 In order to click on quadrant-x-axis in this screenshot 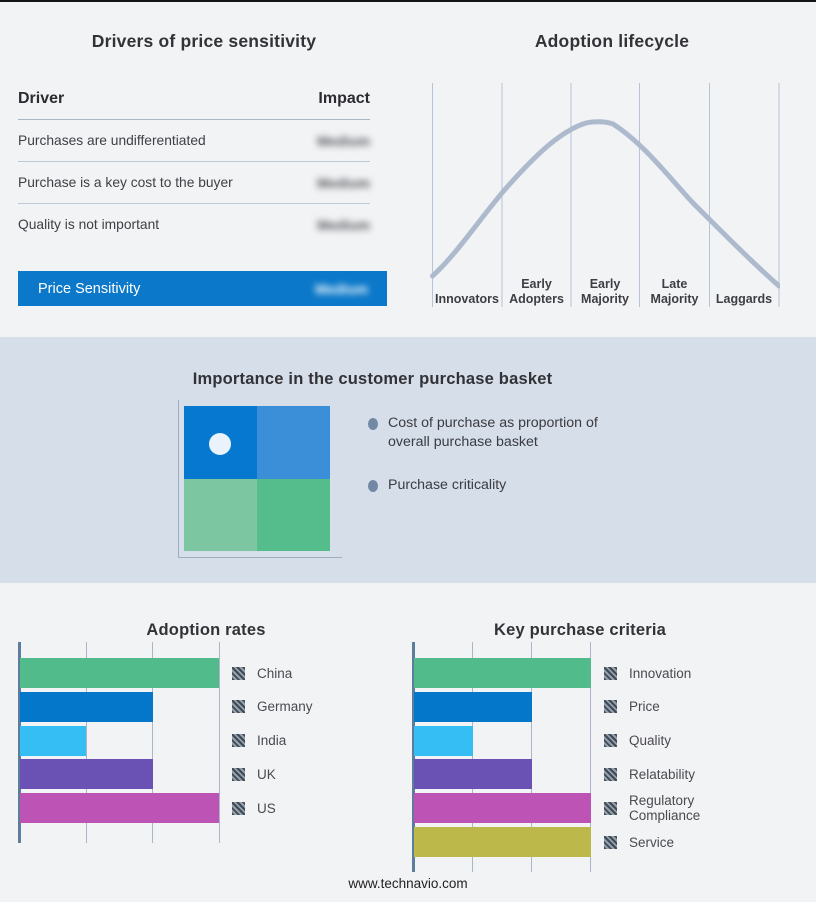, I will do `click(260, 557)`.